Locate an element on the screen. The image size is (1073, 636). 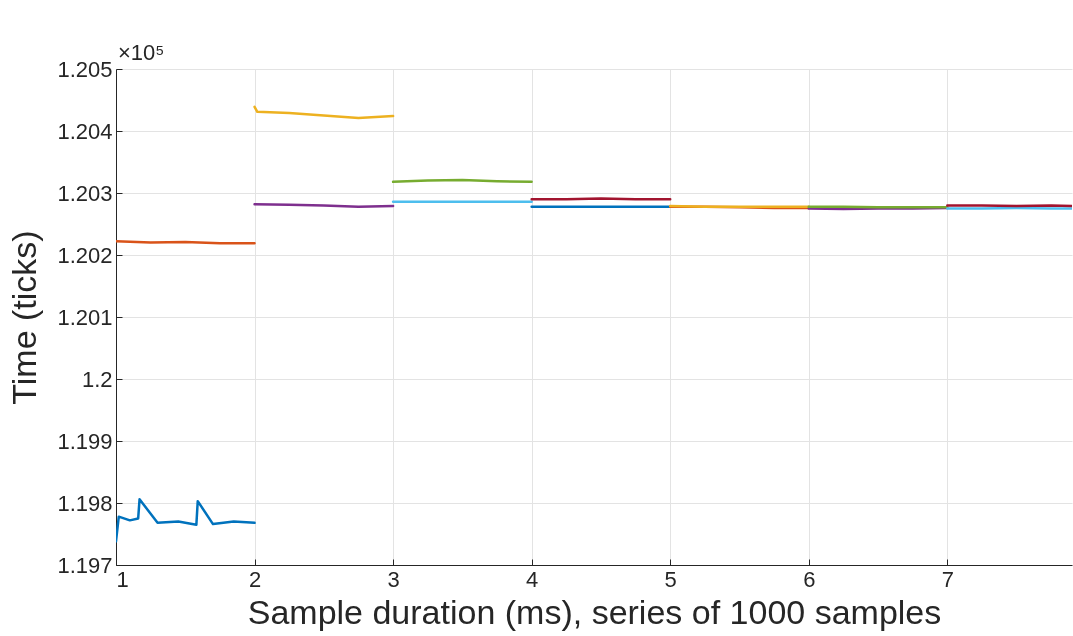
x-tick-label: 2 is located at coordinates (255, 579).